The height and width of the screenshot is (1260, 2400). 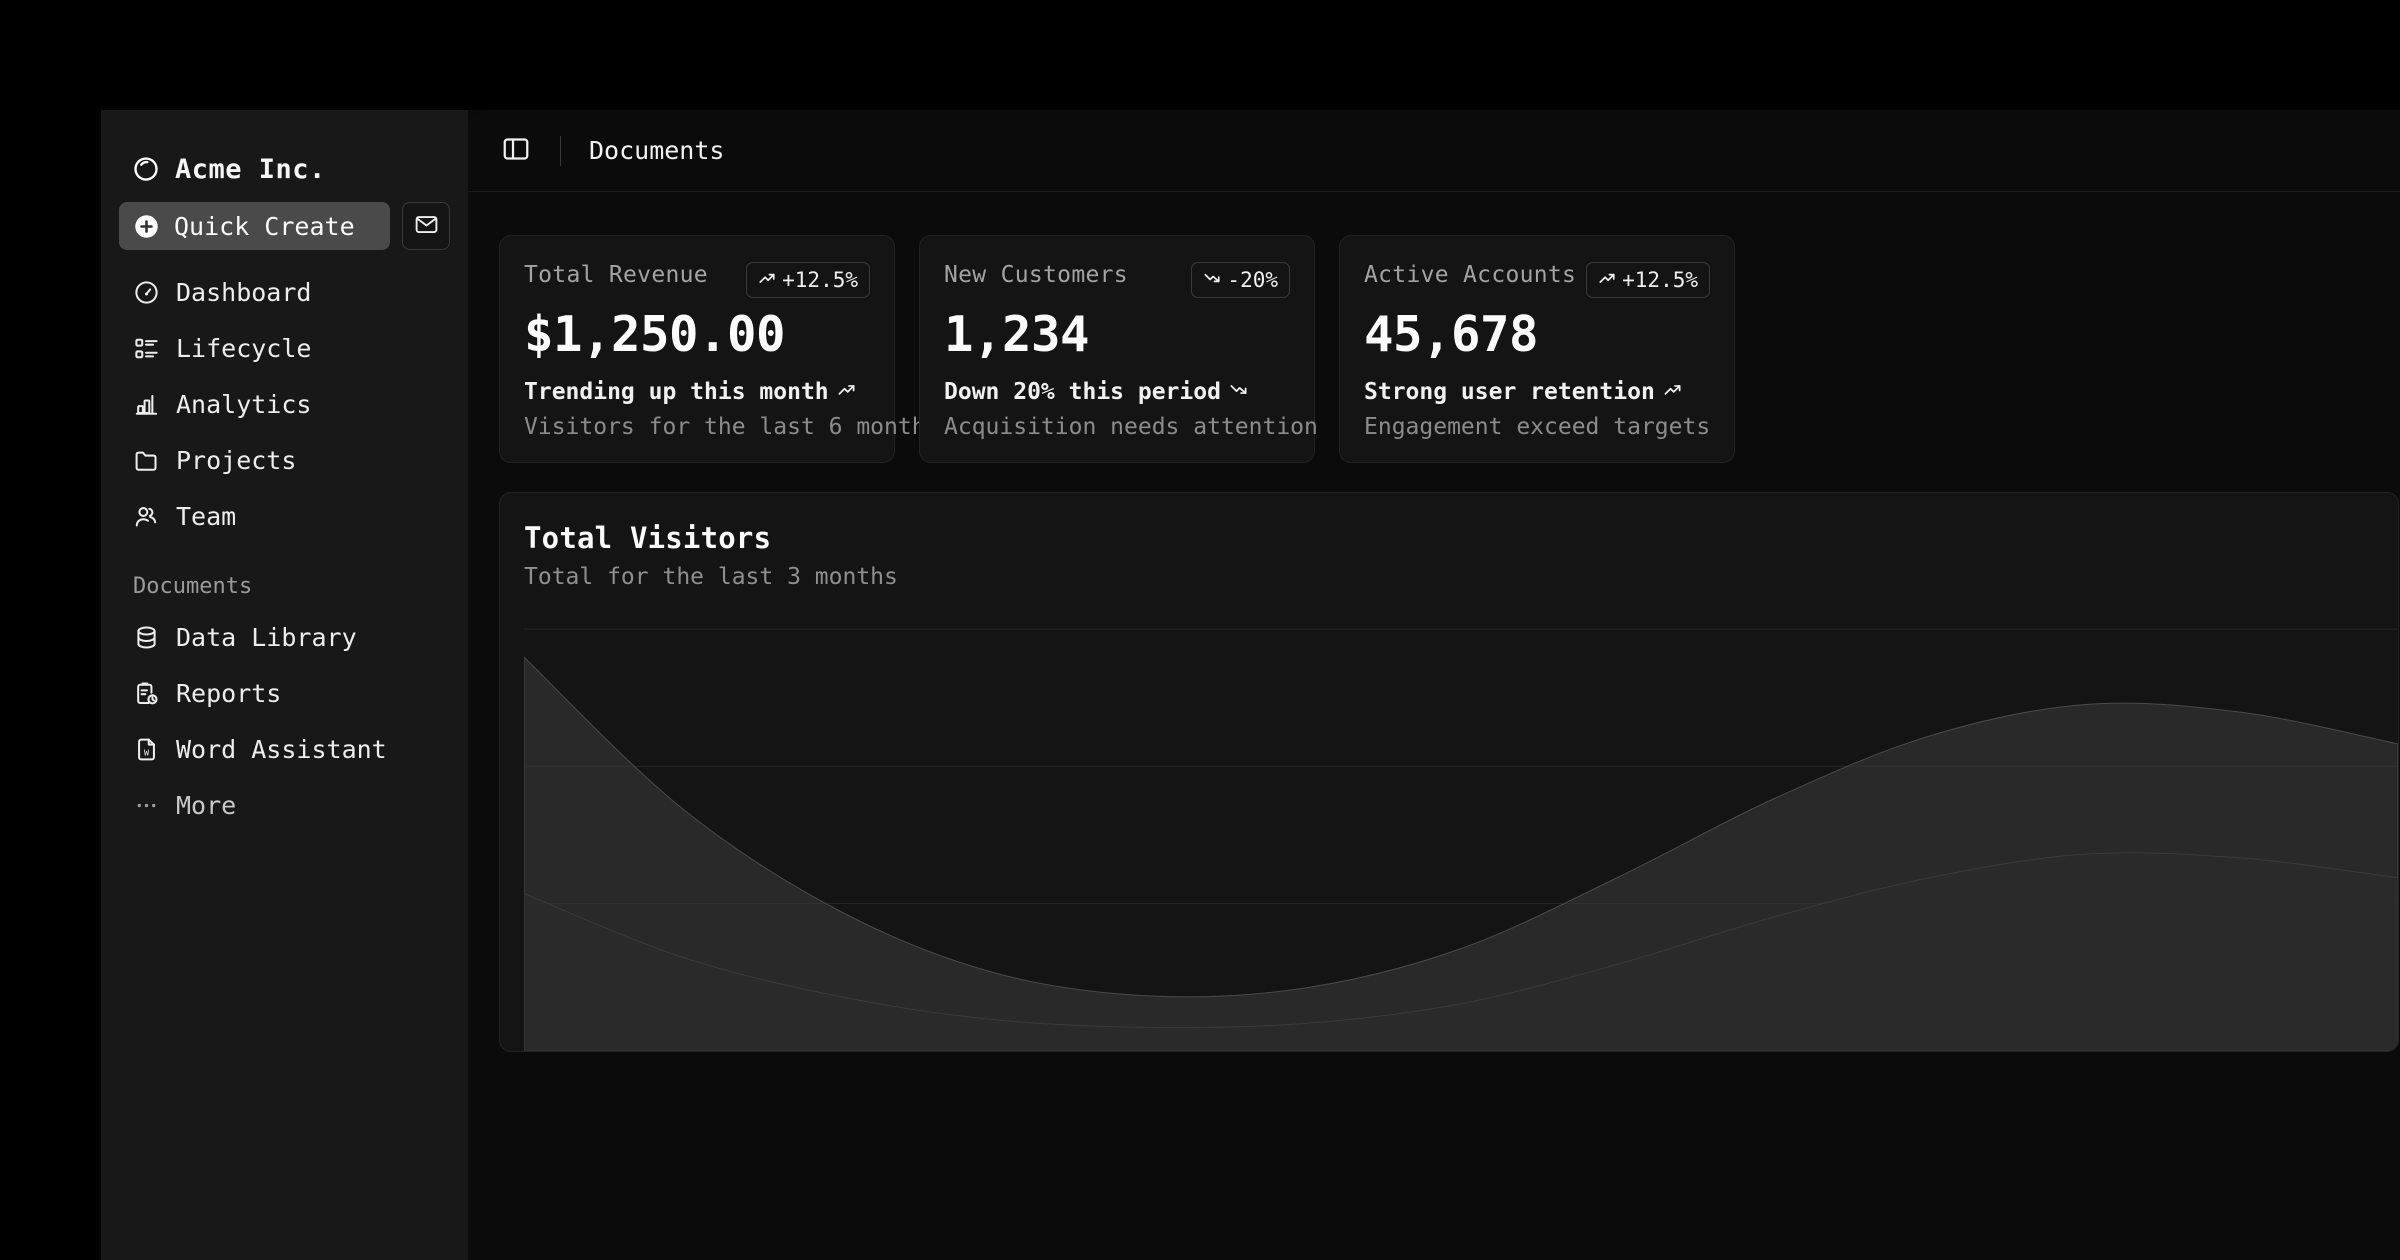 I want to click on brand: Acme Inc., so click(x=284, y=153).